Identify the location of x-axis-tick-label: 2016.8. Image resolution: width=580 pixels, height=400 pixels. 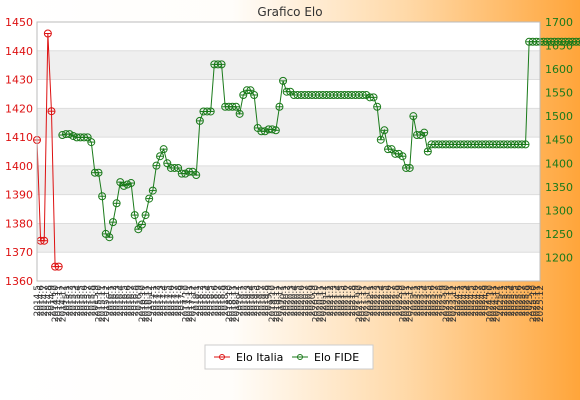
(136, 301).